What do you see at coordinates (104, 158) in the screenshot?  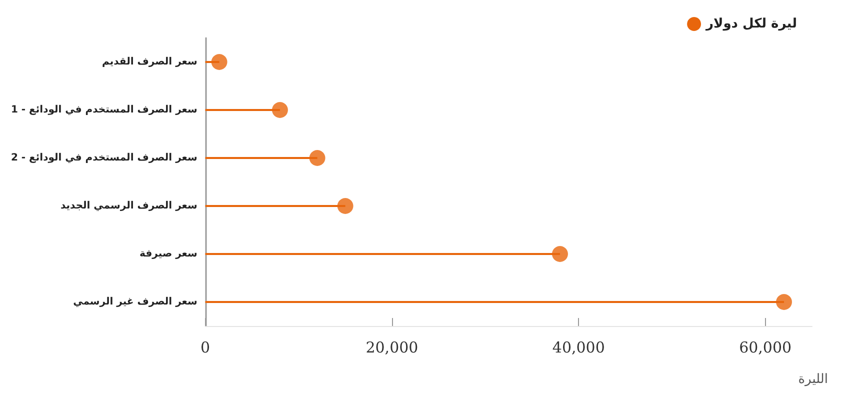 I see `y-tick-label: سعر الصرف المستخدم في الودائع - 2` at bounding box center [104, 158].